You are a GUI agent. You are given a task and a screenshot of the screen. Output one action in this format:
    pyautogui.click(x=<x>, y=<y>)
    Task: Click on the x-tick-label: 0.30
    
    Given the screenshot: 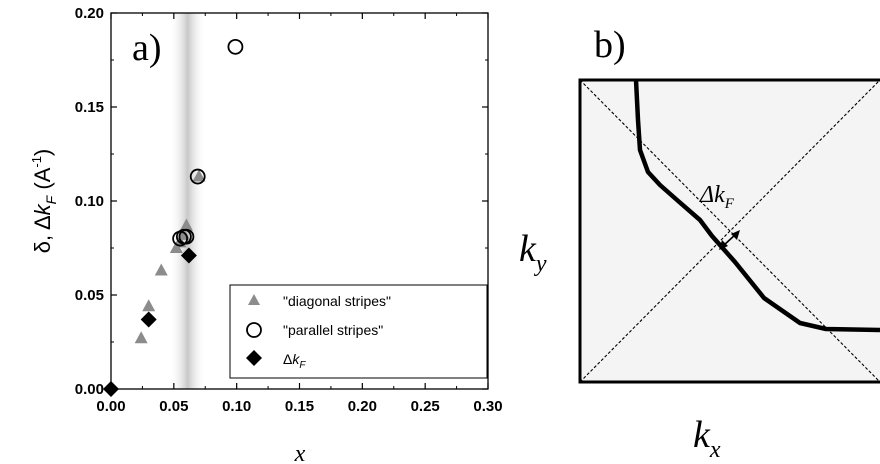 What is the action you would take?
    pyautogui.click(x=487, y=406)
    